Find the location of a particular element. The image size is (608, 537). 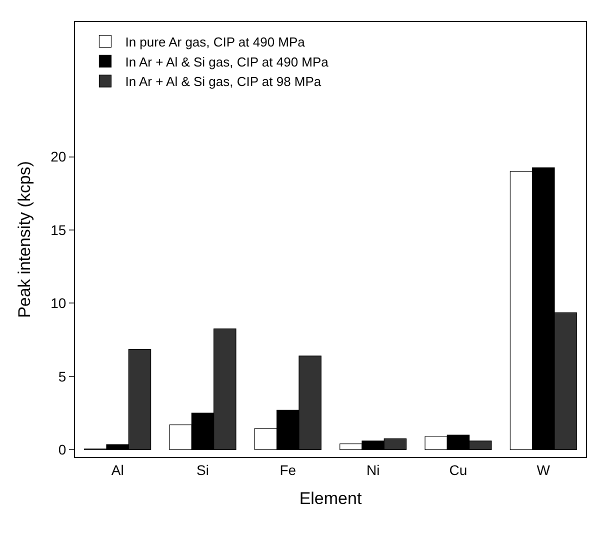

y-tick-label: 20 is located at coordinates (58, 156).